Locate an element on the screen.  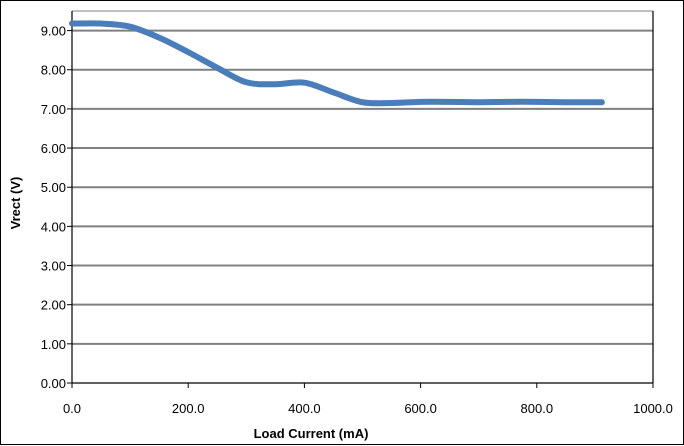
y-tick-label: 4.00 is located at coordinates (53, 226).